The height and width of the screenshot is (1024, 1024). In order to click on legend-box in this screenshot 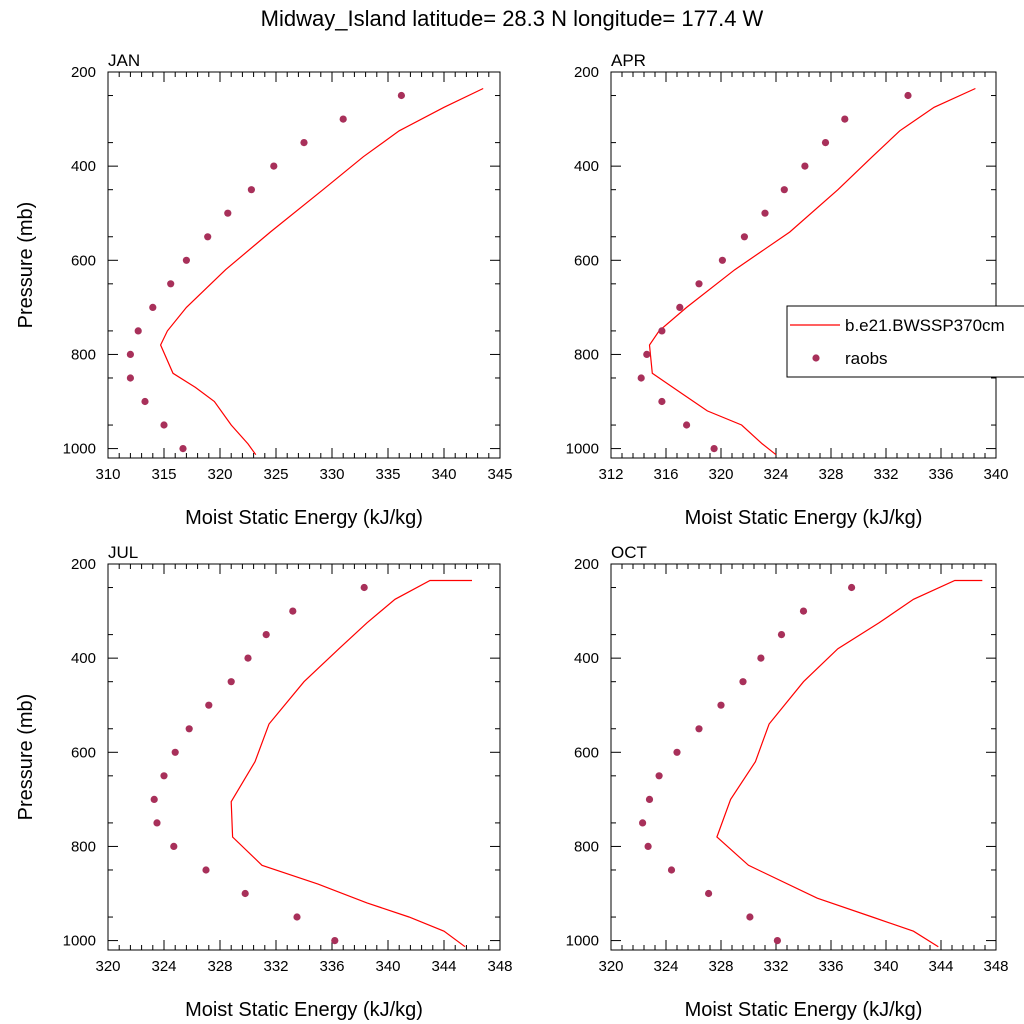, I will do `click(905, 341)`.